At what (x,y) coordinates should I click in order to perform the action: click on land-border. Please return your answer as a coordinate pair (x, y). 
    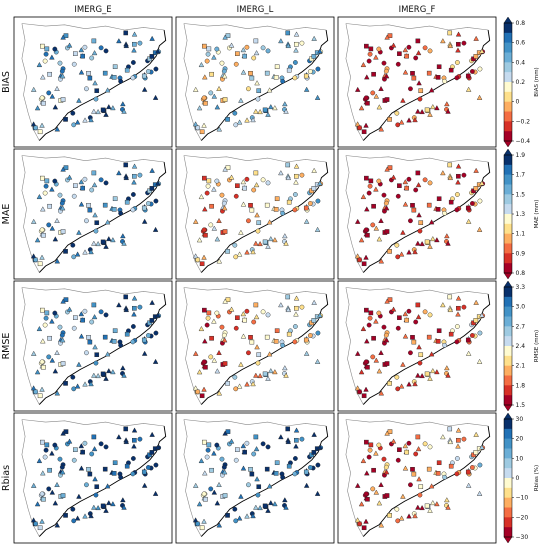
    Looking at the image, I should click on (417, 27).